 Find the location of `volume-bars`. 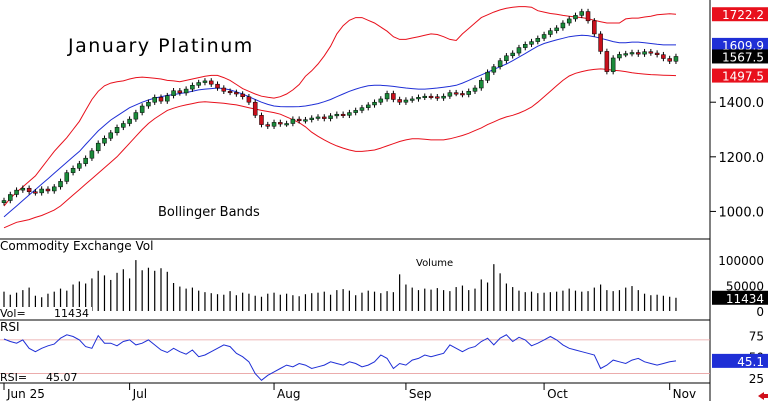

volume-bars is located at coordinates (340, 285).